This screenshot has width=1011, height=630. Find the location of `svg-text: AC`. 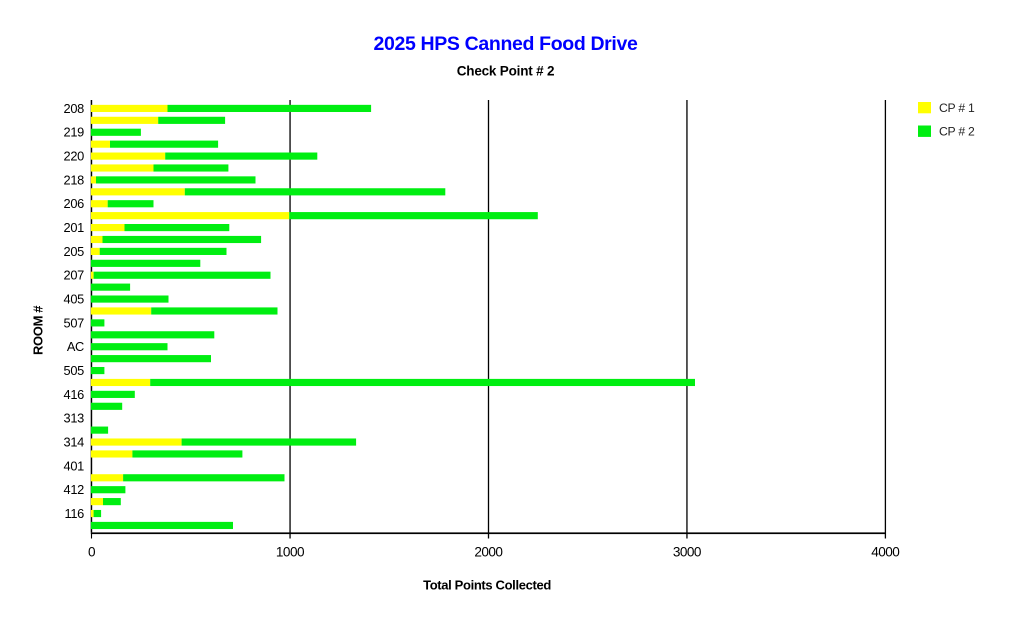

svg-text: AC is located at coordinates (75, 346).